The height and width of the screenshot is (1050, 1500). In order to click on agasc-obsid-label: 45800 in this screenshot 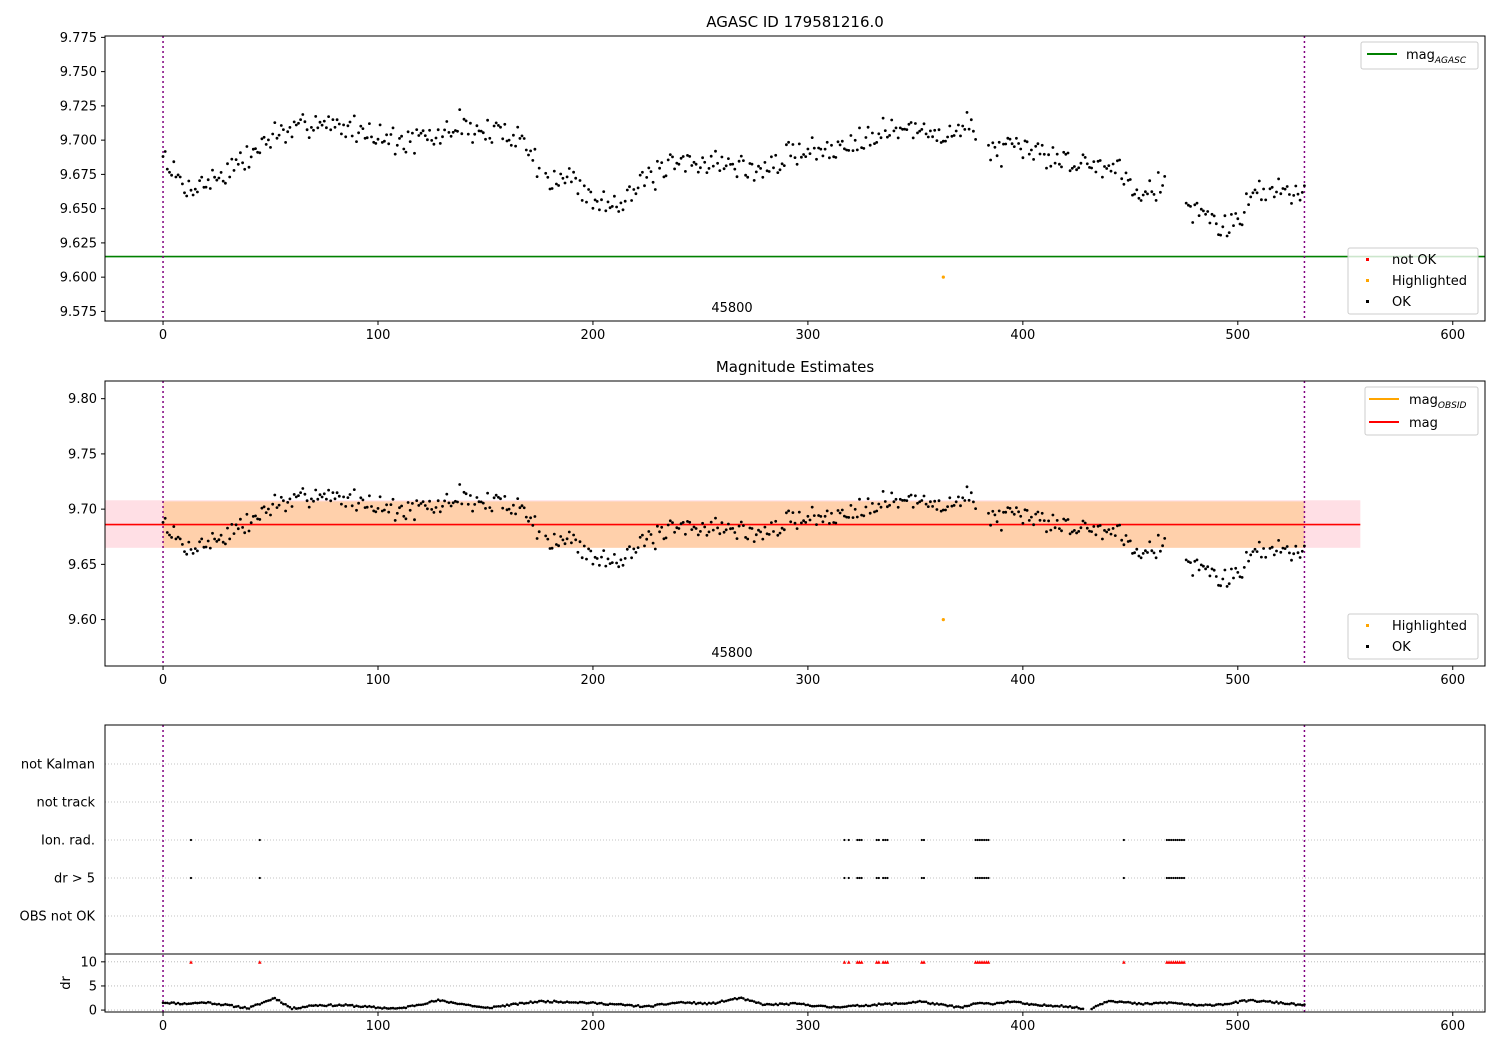, I will do `click(731, 308)`.